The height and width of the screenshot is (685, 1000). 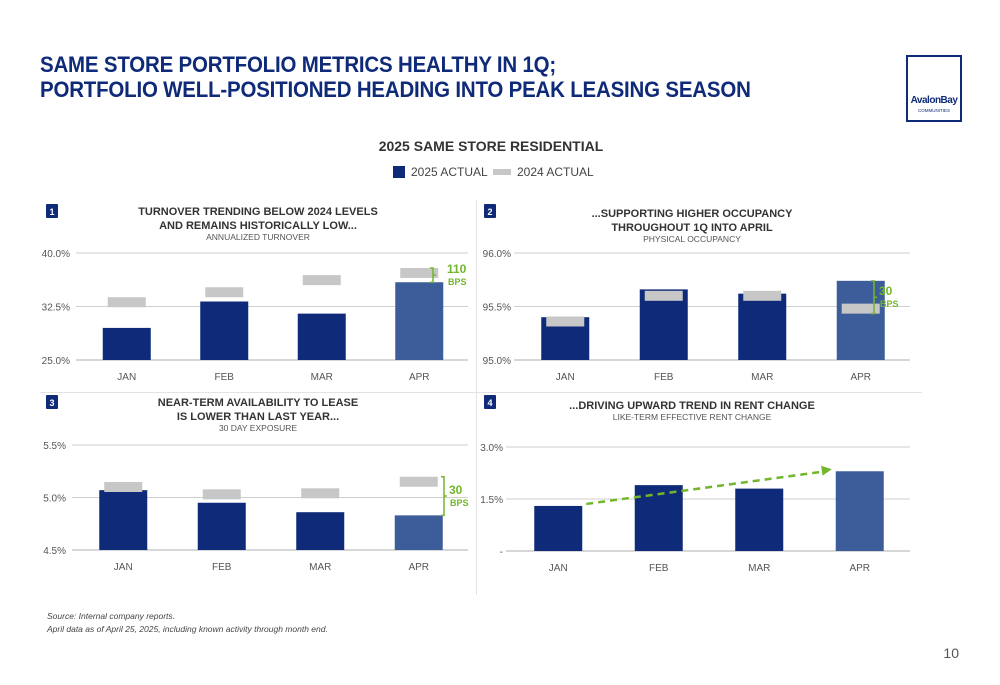 I want to click on legend-item-prior: 2024 ACTUAL, so click(x=543, y=172).